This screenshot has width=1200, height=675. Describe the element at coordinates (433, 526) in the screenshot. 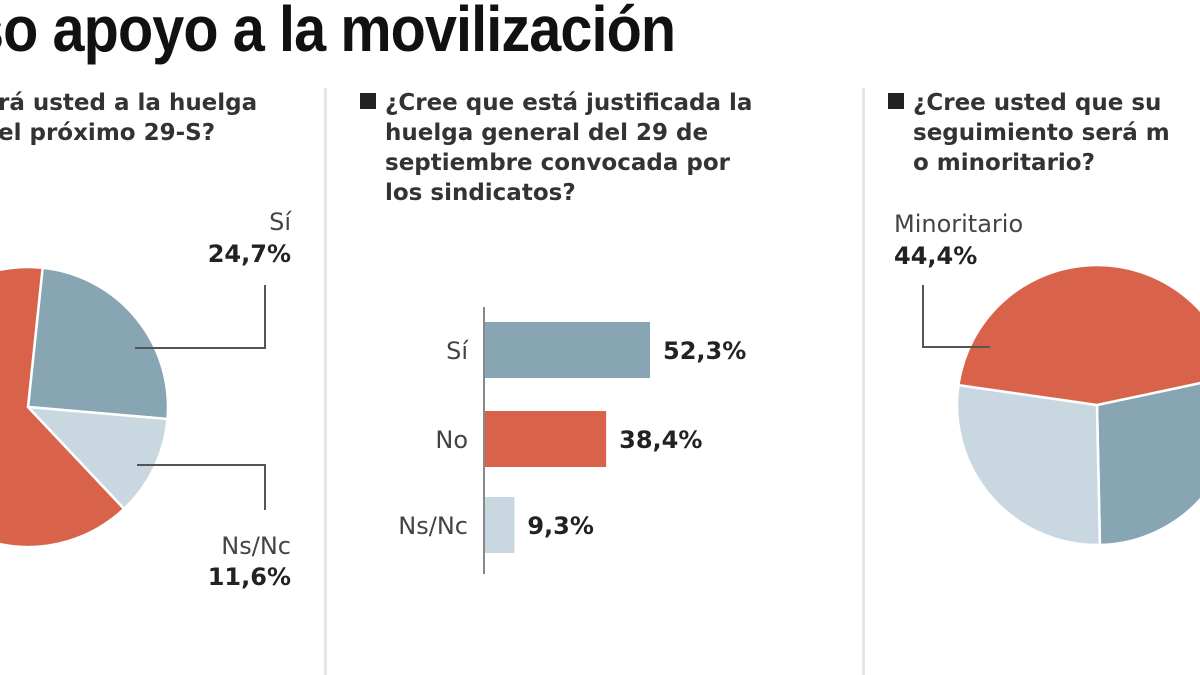

I see `bar-category-label: Ns/Nc` at that location.